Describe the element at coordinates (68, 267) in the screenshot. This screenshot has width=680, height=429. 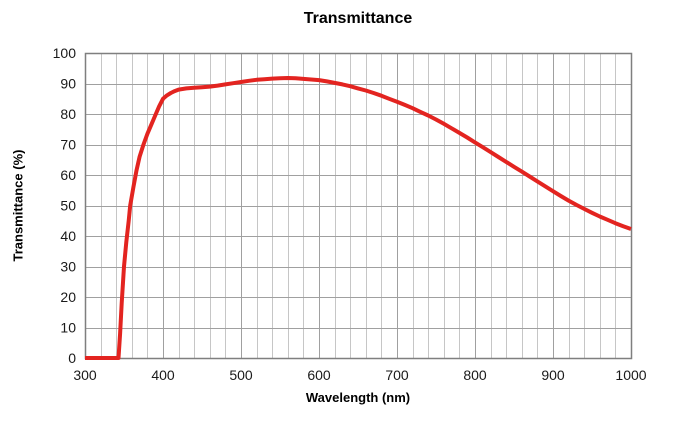
I see `y-tick-label: 30` at that location.